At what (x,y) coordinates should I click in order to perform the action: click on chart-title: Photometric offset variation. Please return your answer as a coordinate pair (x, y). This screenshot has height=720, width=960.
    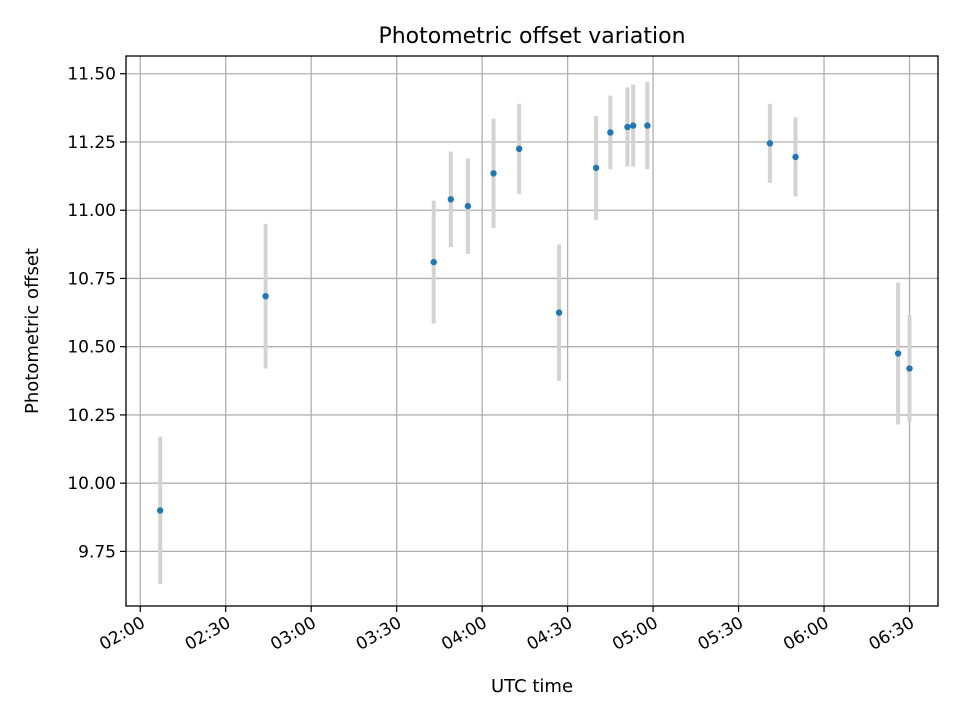
    Looking at the image, I should click on (531, 36).